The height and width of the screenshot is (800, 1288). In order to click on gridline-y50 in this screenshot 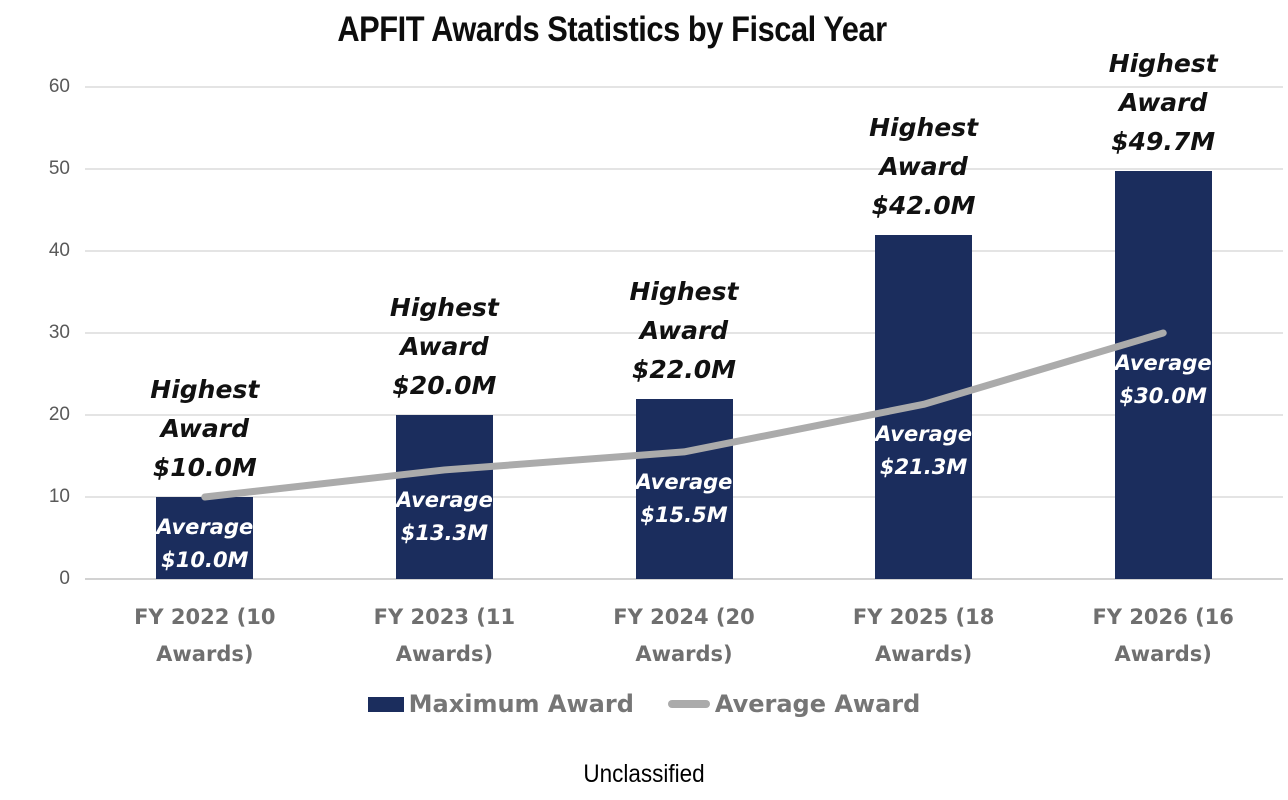, I will do `click(684, 169)`.